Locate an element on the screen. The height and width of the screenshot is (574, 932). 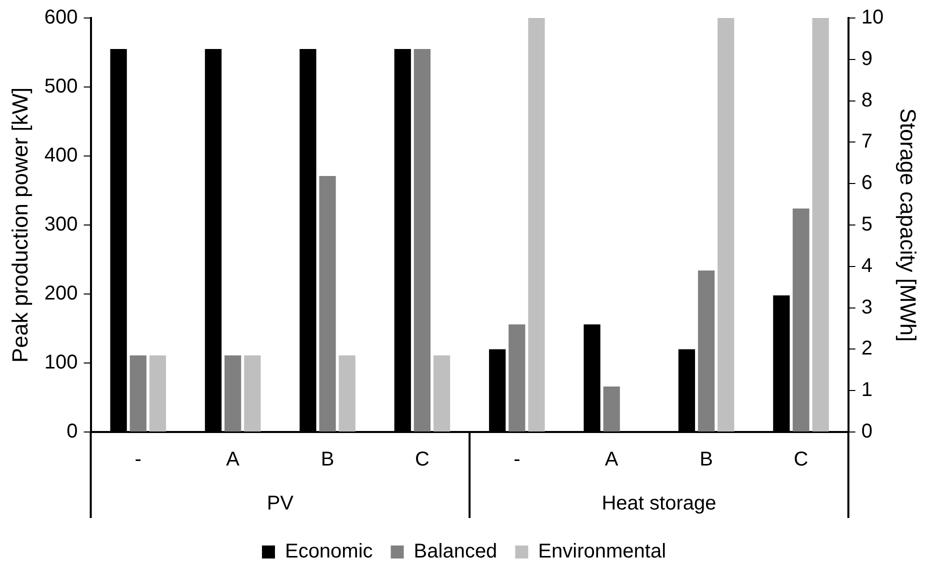
y-tick-label: 100 is located at coordinates (61, 363).